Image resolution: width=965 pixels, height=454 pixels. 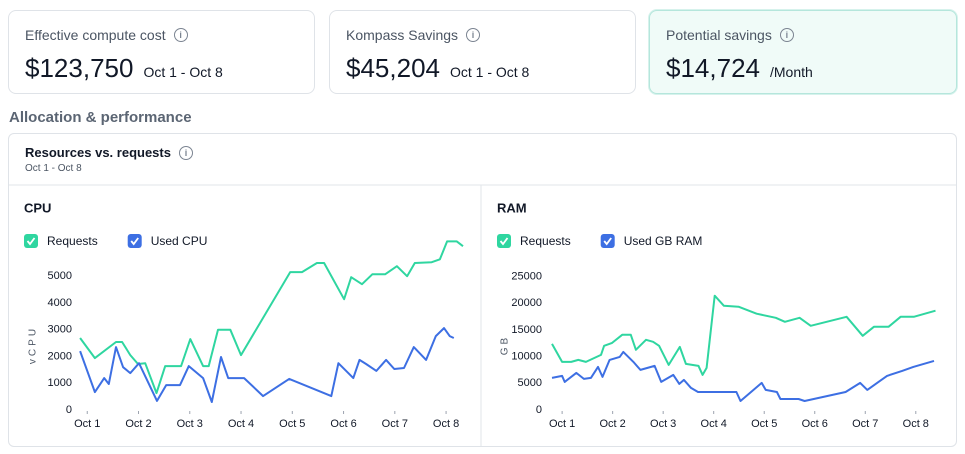 I want to click on card-value: $45,204, so click(x=393, y=68).